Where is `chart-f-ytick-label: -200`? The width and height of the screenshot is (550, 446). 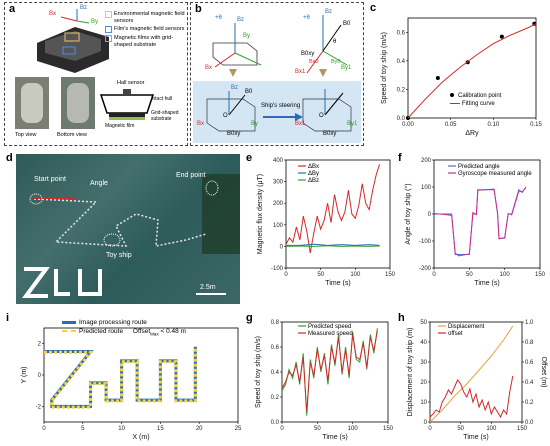 chart-f-ytick-label: -200 is located at coordinates (425, 269).